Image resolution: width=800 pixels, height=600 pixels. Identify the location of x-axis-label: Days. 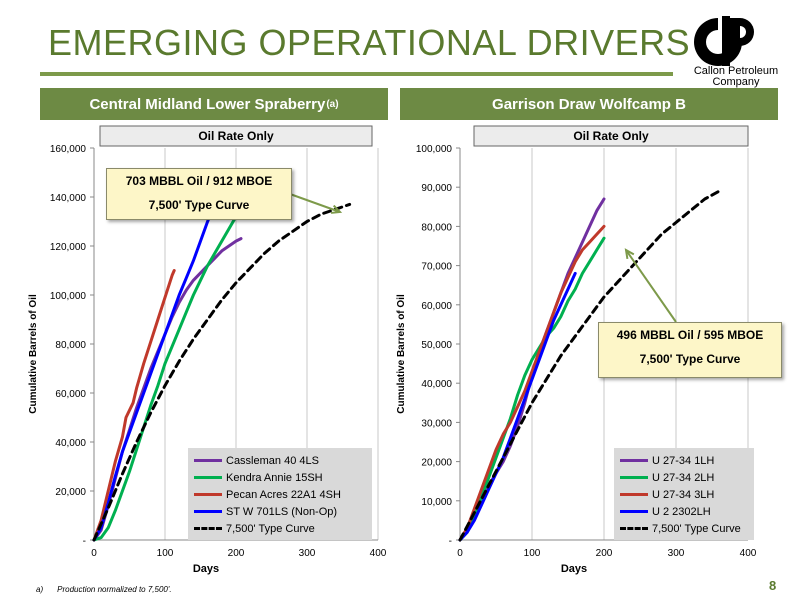
(206, 569).